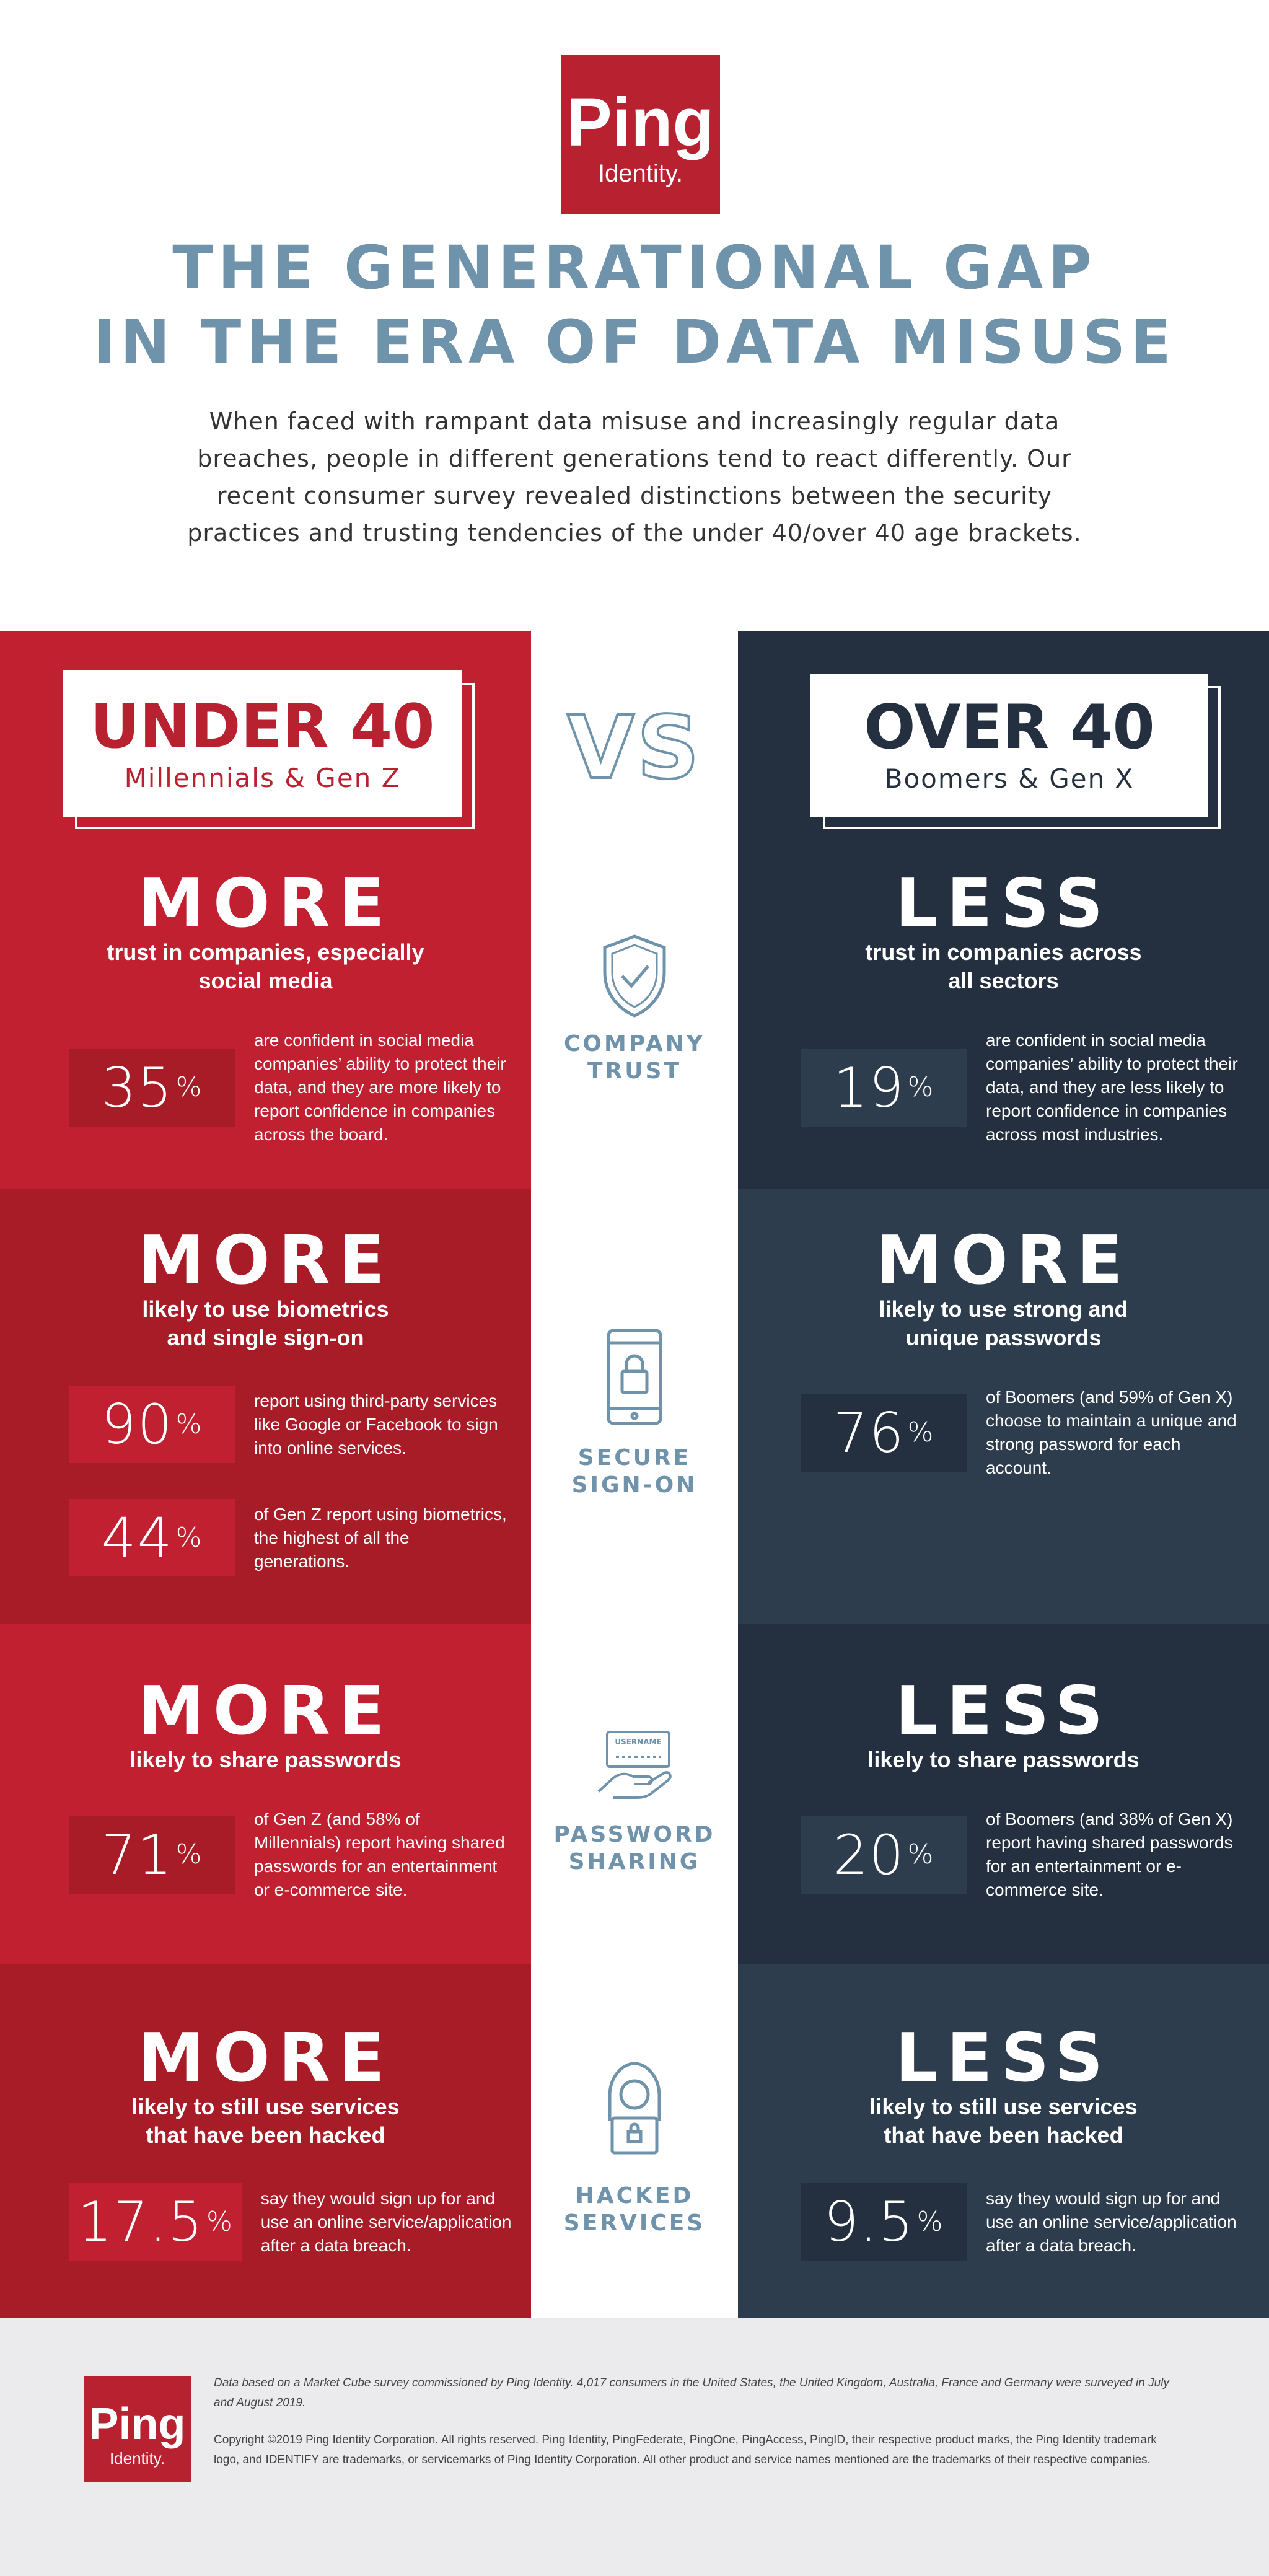  I want to click on stat-value: 90, so click(137, 1424).